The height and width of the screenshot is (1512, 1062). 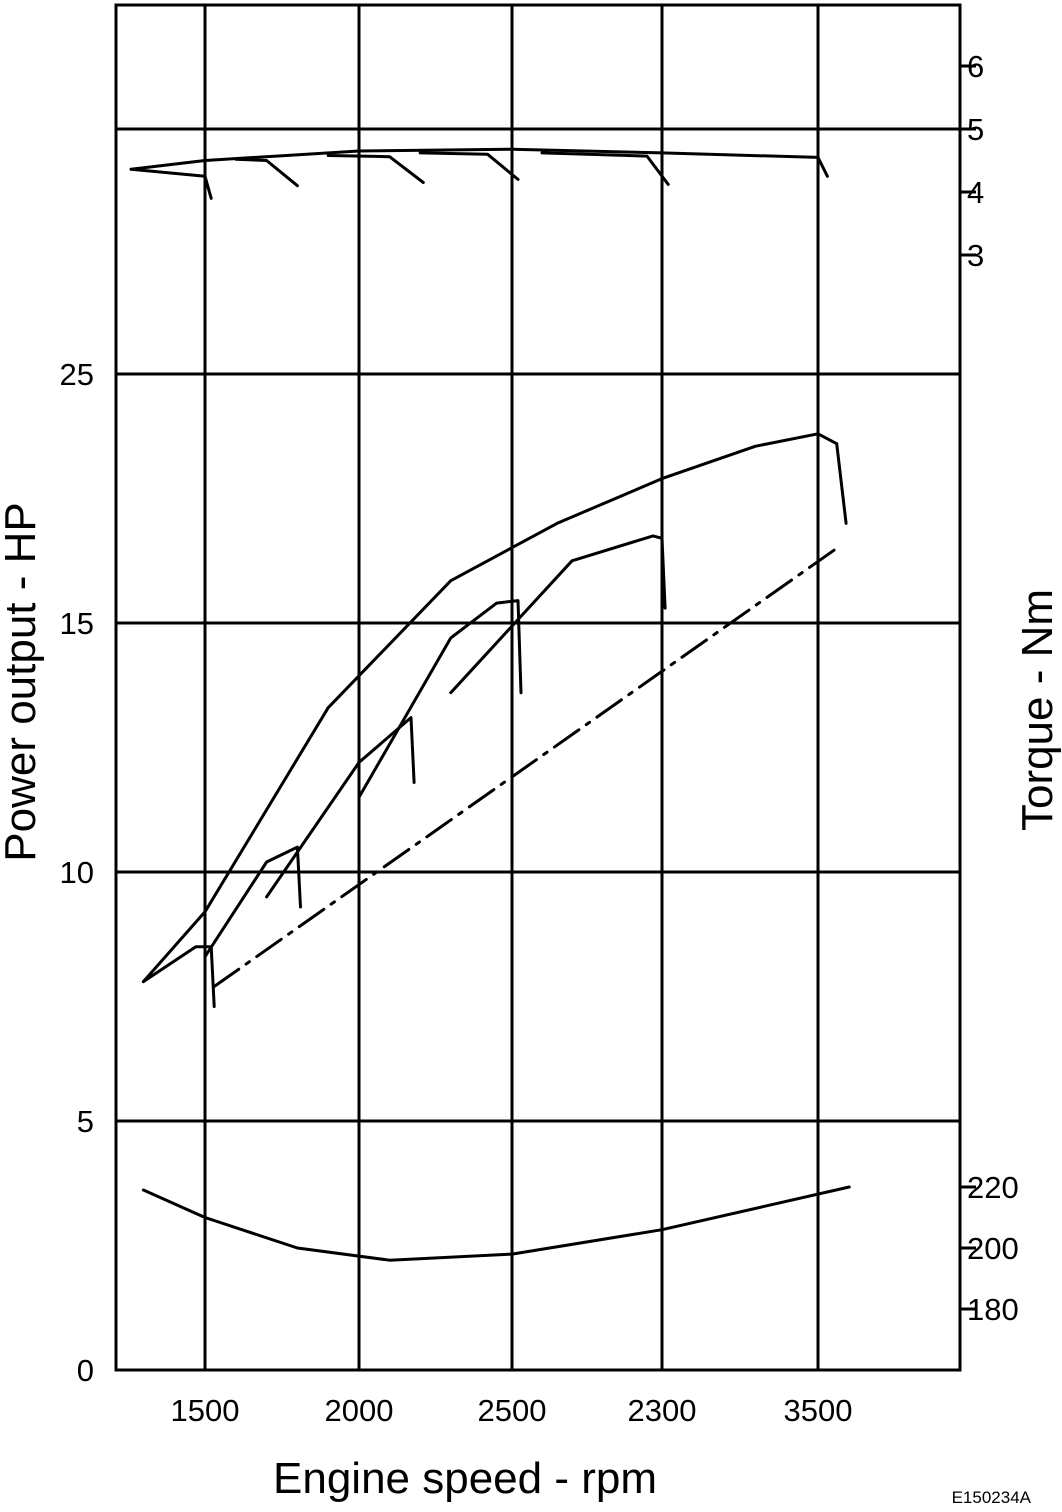 What do you see at coordinates (662, 1410) in the screenshot?
I see `x-tick-label: 2300` at bounding box center [662, 1410].